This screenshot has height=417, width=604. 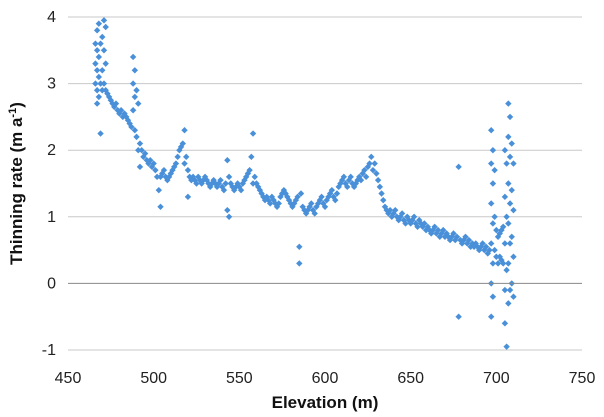 What do you see at coordinates (325, 402) in the screenshot?
I see `x-axis-title: Elevation (m)` at bounding box center [325, 402].